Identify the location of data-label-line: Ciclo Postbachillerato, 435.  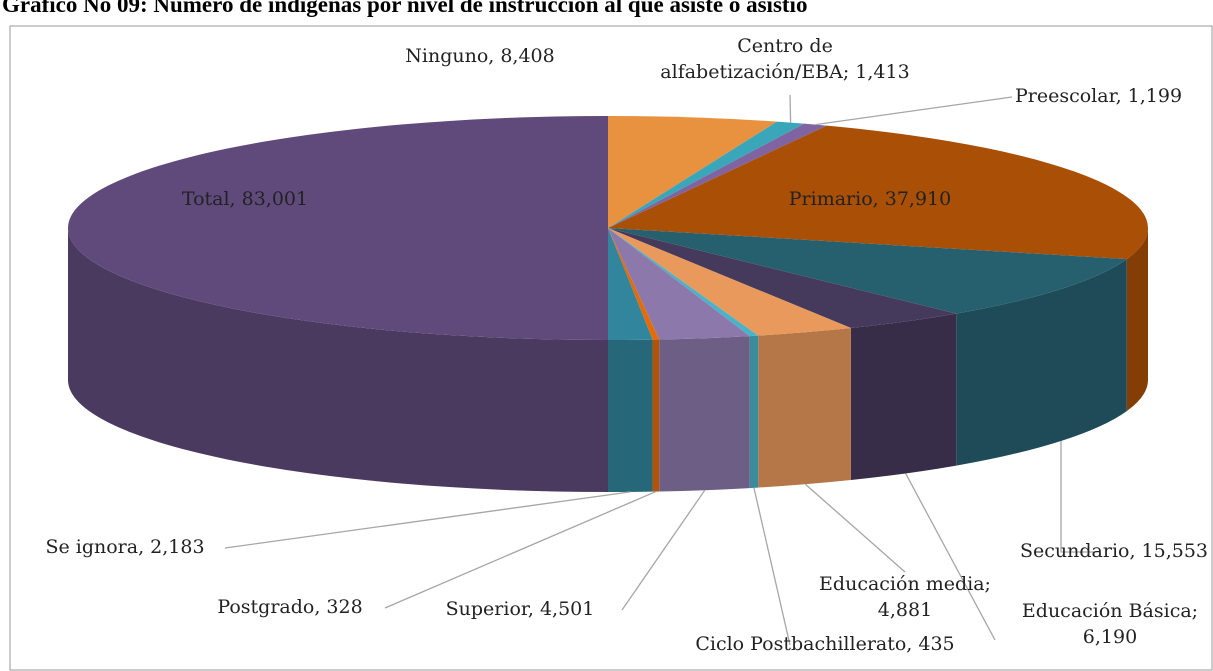
(824, 644).